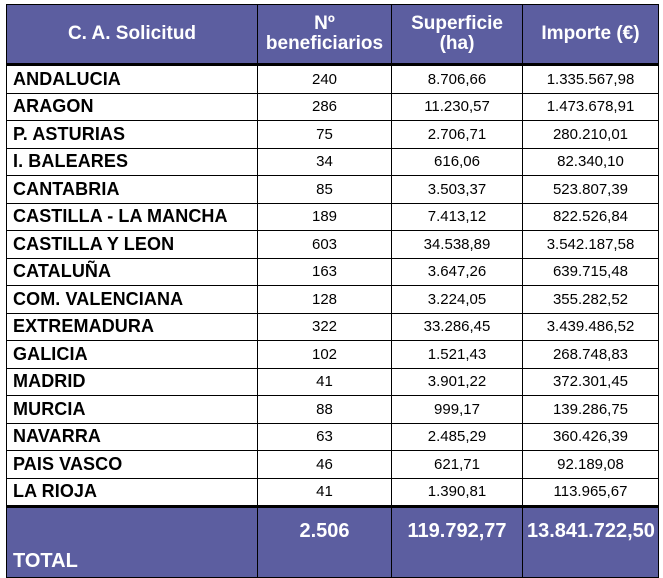 This screenshot has height=578, width=663. Describe the element at coordinates (590, 299) in the screenshot. I see `amount-cell: 355.282,52` at that location.